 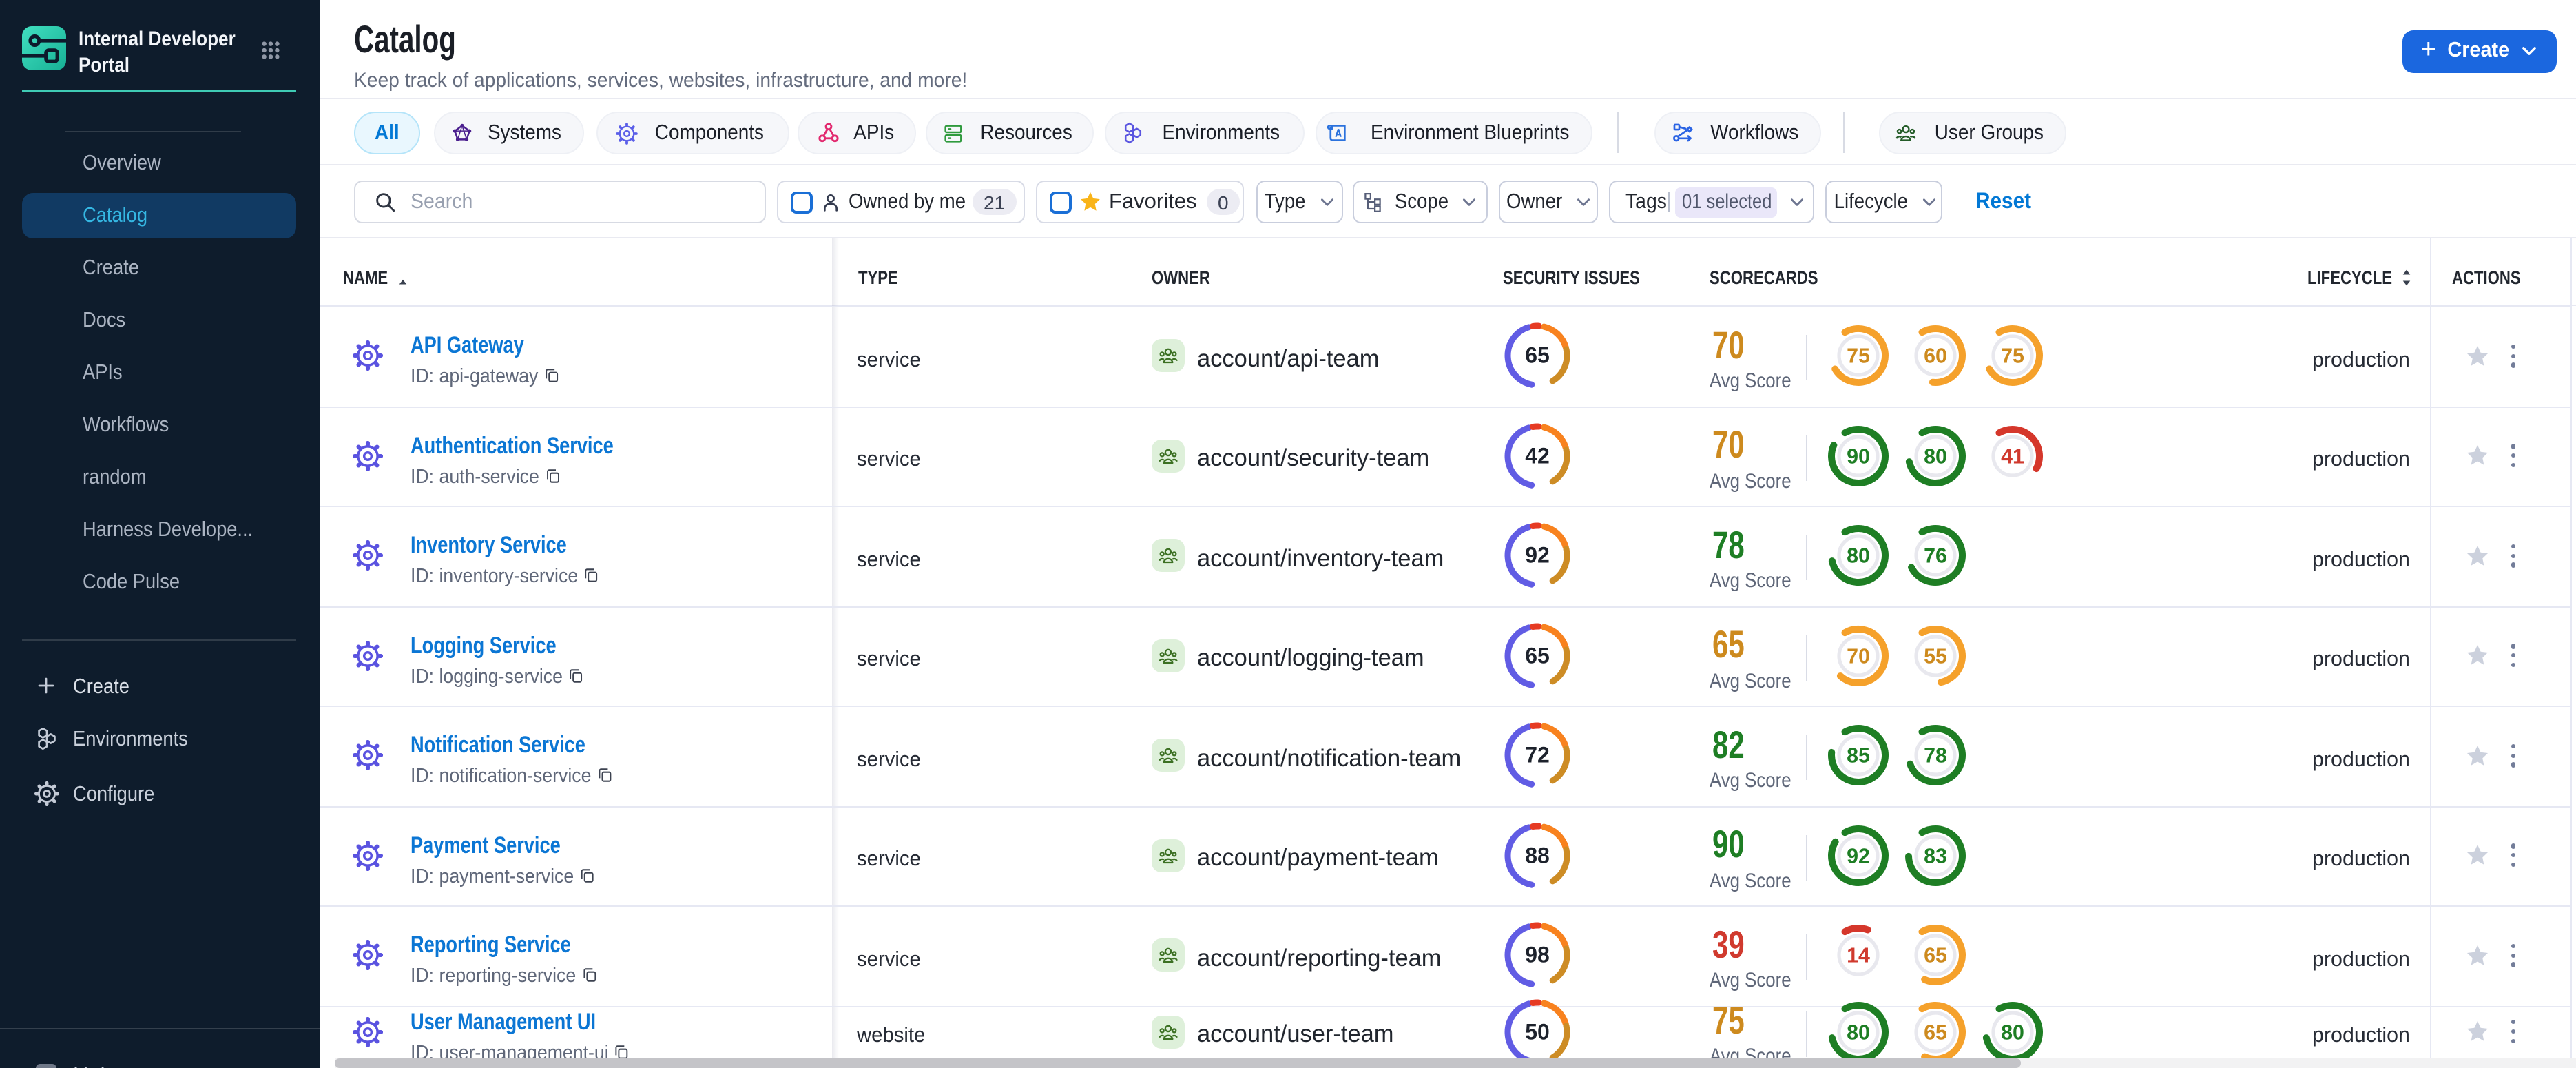 I want to click on svg-text: 98, so click(x=1537, y=955).